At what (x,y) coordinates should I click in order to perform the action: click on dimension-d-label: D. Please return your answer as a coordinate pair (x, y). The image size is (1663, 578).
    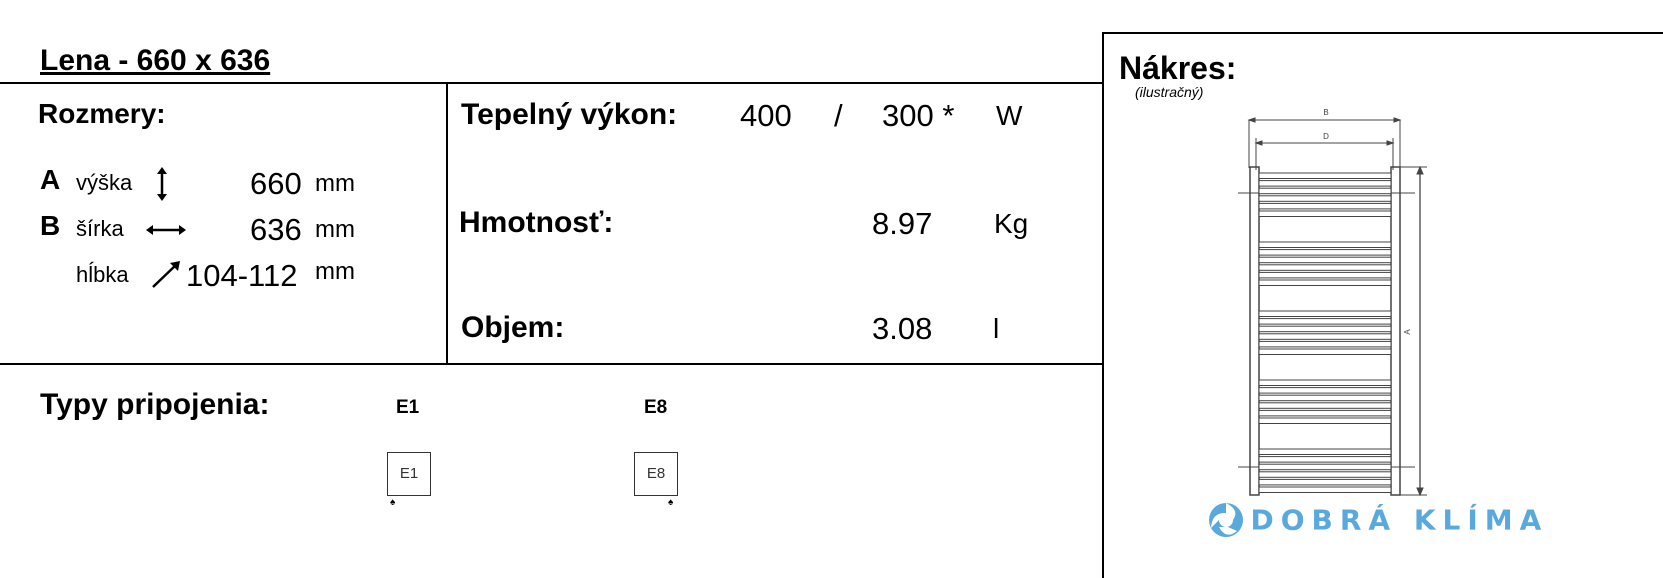
    Looking at the image, I should click on (1326, 136).